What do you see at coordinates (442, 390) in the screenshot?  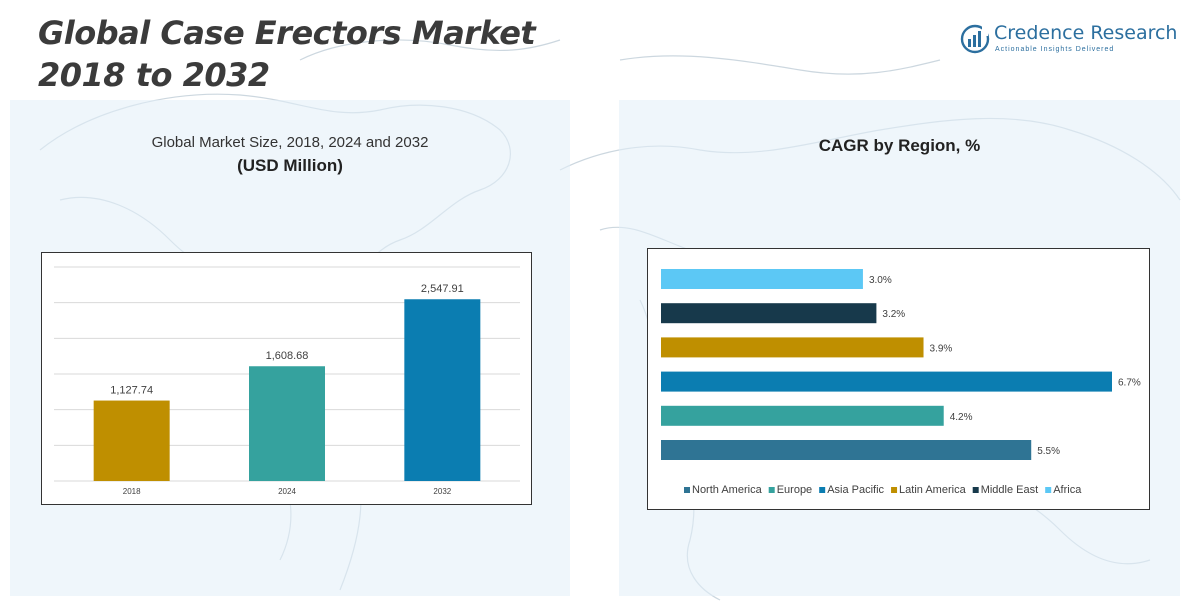 I see `bar-2032` at bounding box center [442, 390].